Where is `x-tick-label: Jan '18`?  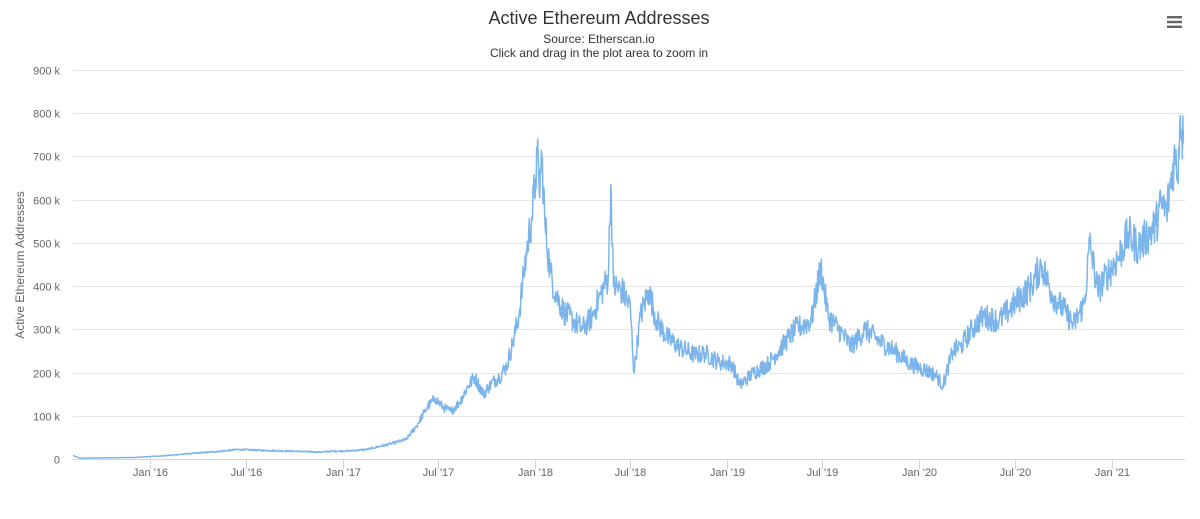 x-tick-label: Jan '18 is located at coordinates (535, 473).